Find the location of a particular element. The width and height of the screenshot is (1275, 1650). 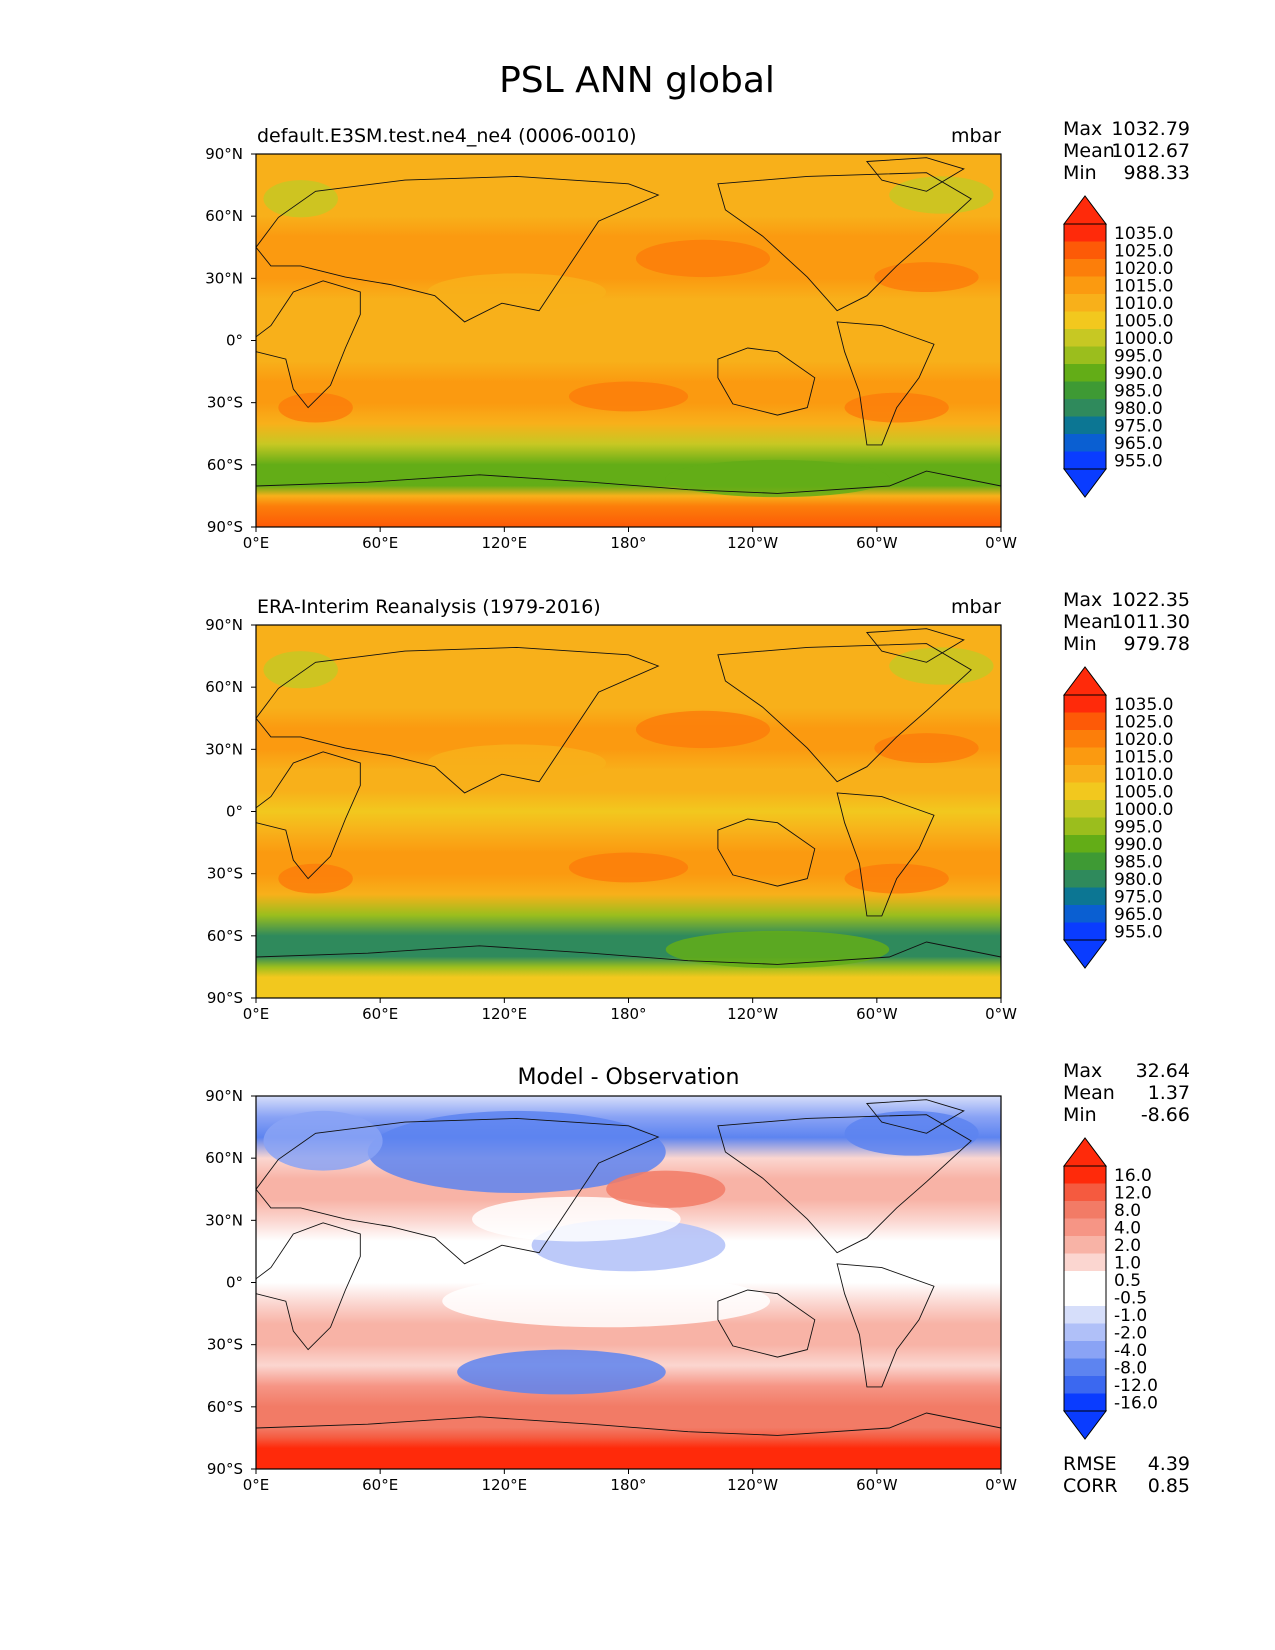

y-tick-label: 90°N is located at coordinates (224, 625).